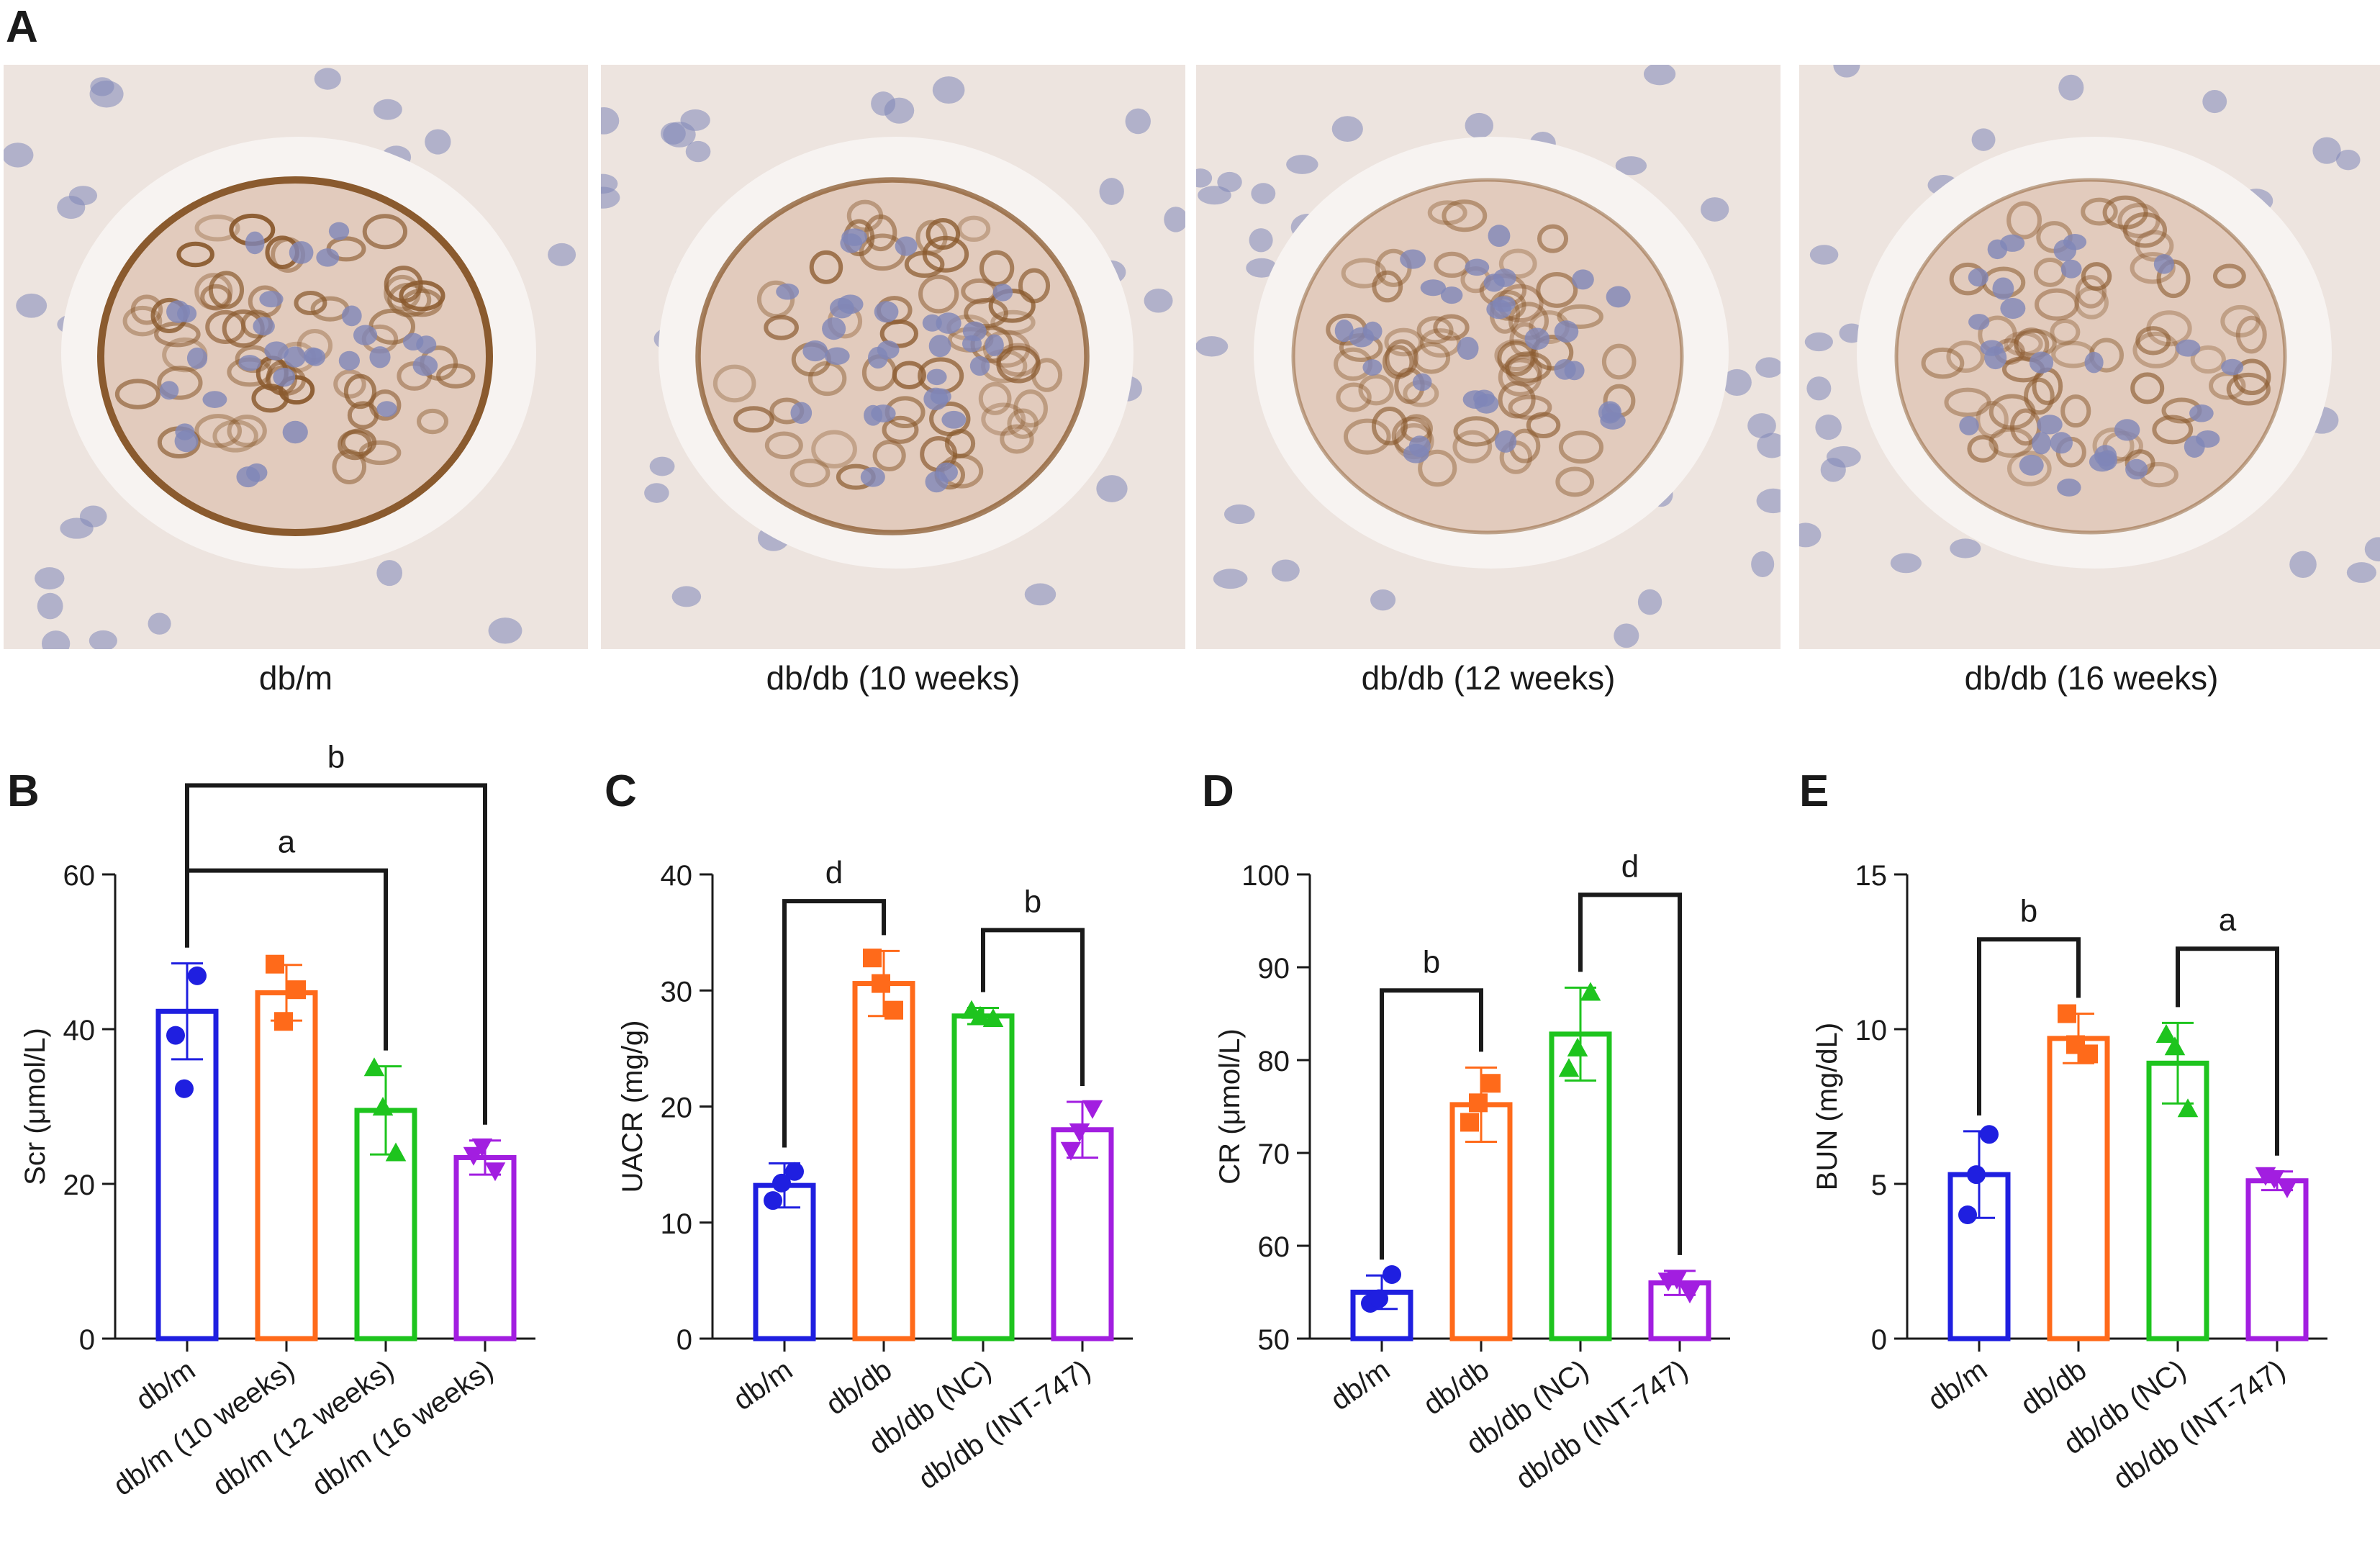 This screenshot has width=2380, height=1561. Describe the element at coordinates (1488, 678) in the screenshot. I see `micrograph-caption-db-db-12-weeks: db/db (12 weeks)` at that location.